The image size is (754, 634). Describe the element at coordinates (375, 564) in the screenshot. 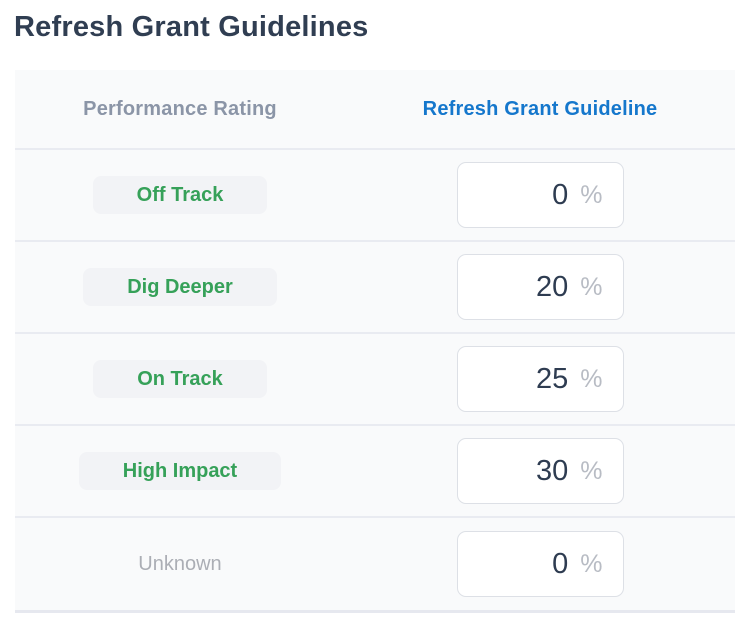

I see `table-row-unknown: Unknown %` at that location.